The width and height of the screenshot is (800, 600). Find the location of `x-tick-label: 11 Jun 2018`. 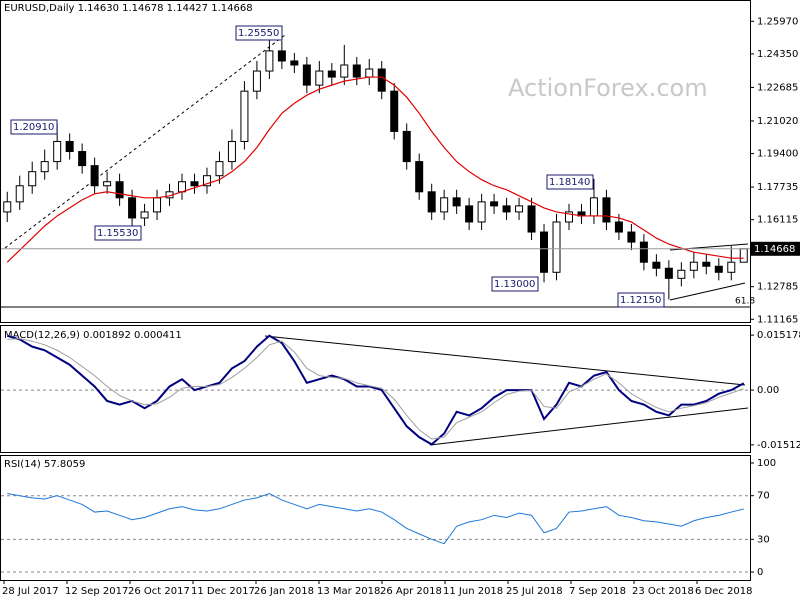

x-tick-label: 11 Jun 2018 is located at coordinates (473, 591).